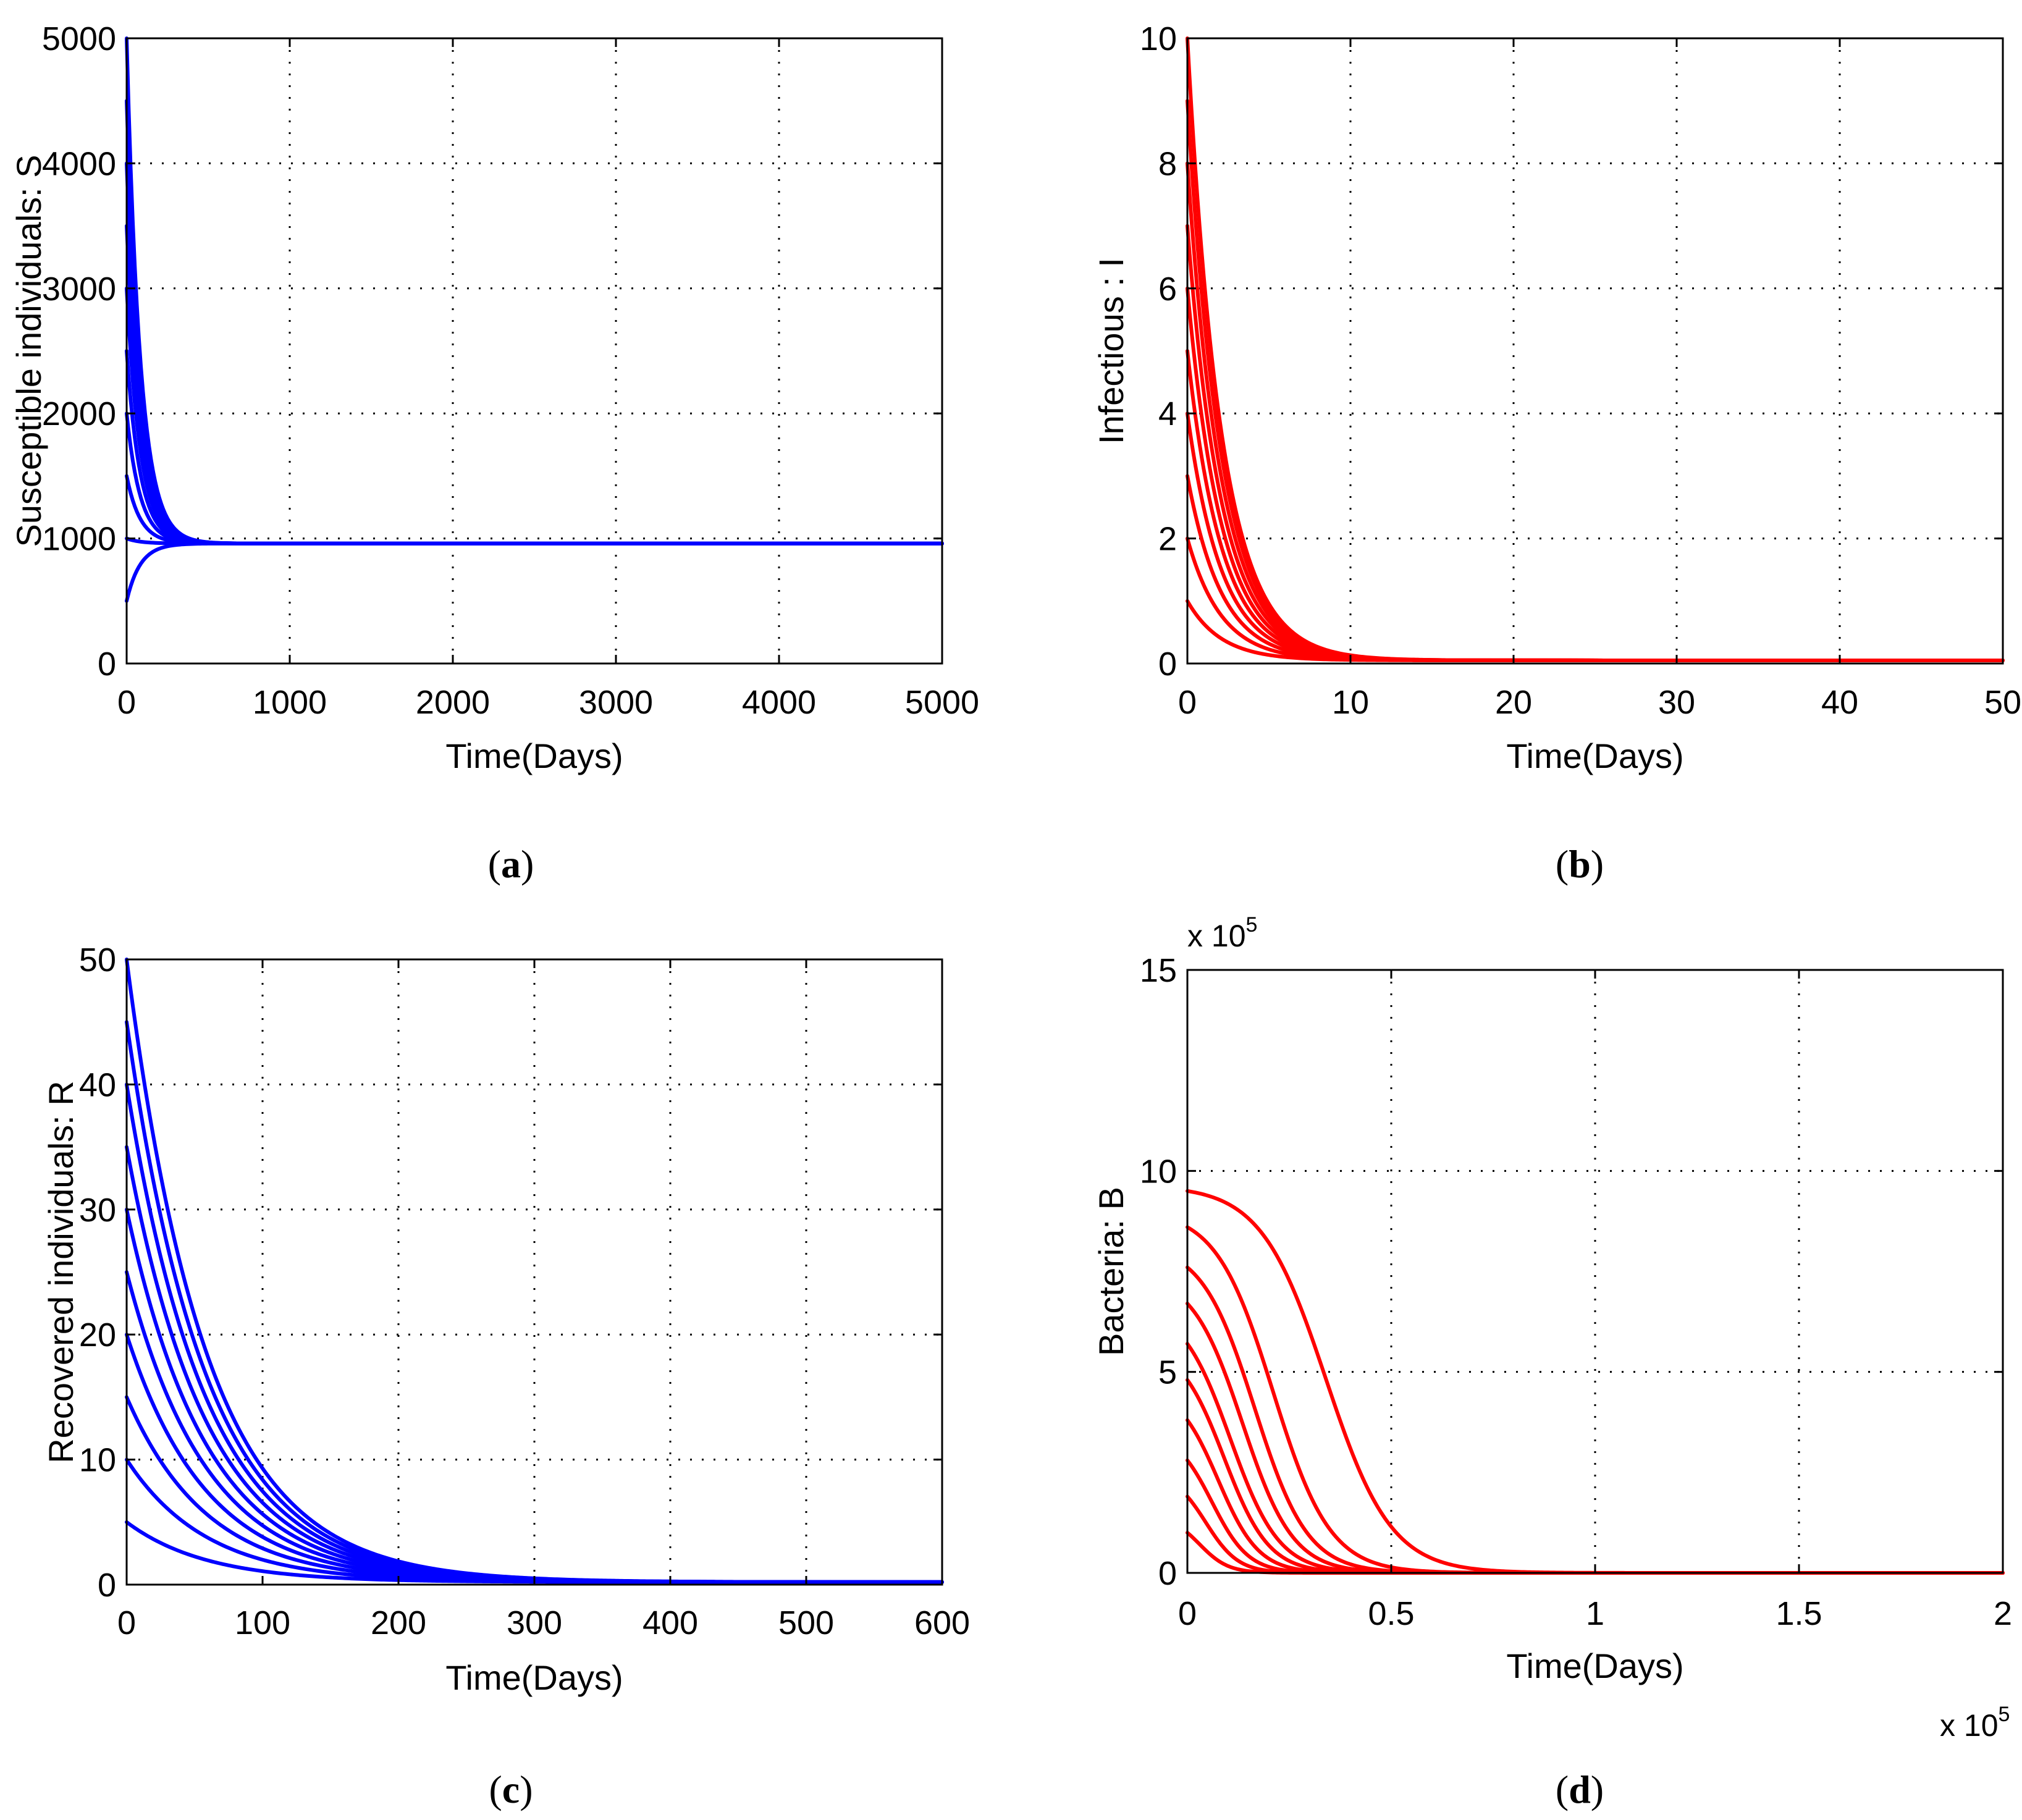 This screenshot has height=1820, width=2022. I want to click on panel-d-x-tick-label: 1, so click(1595, 1613).